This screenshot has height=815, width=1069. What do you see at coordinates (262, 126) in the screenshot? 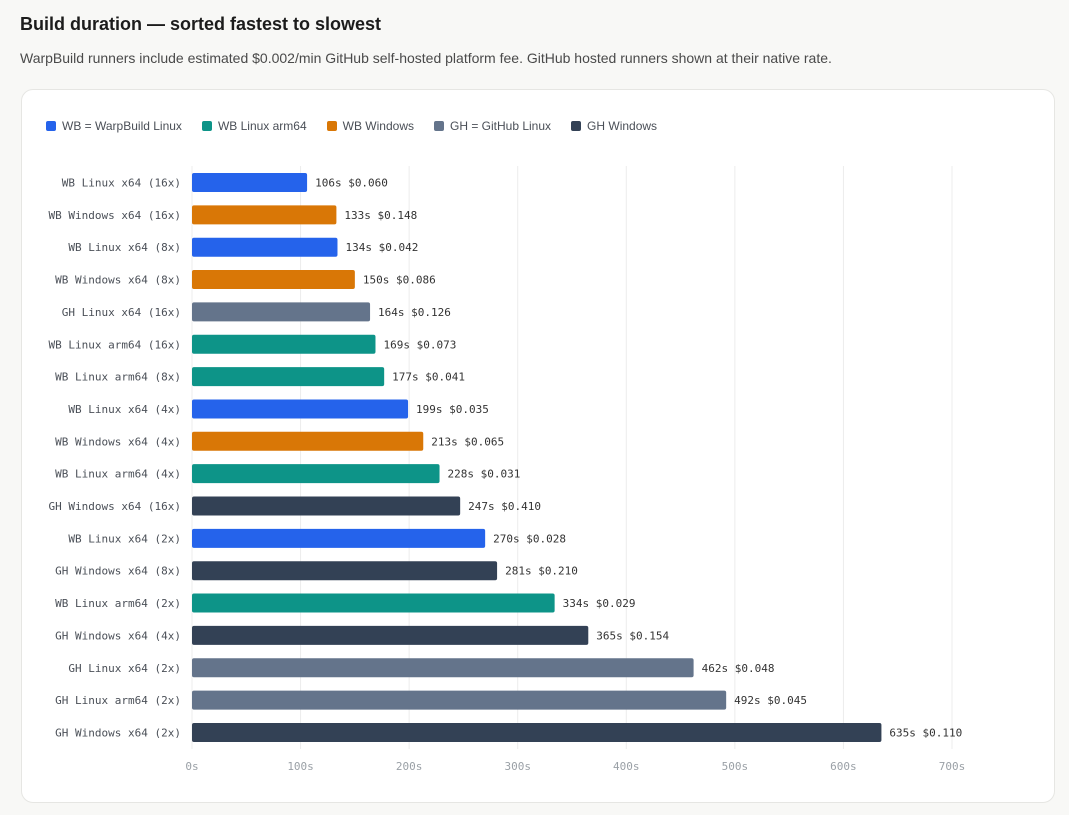
I see `legend-label: WB Linux arm64` at bounding box center [262, 126].